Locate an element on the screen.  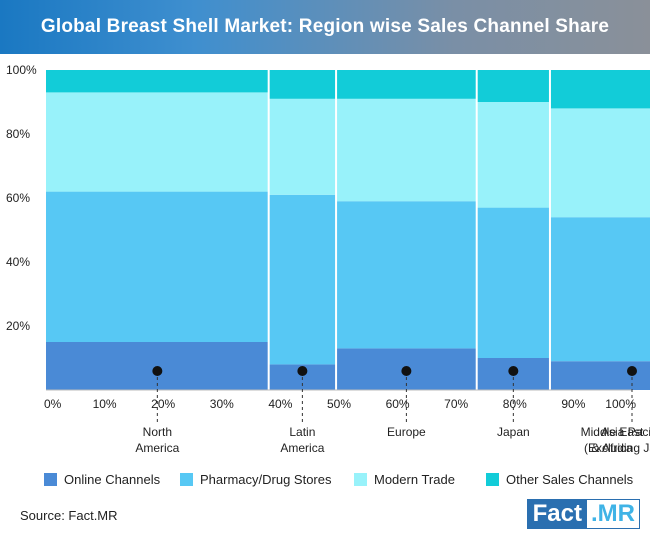
legend-label-pharmacy: Pharmacy/Drug Stores is located at coordinates (266, 479).